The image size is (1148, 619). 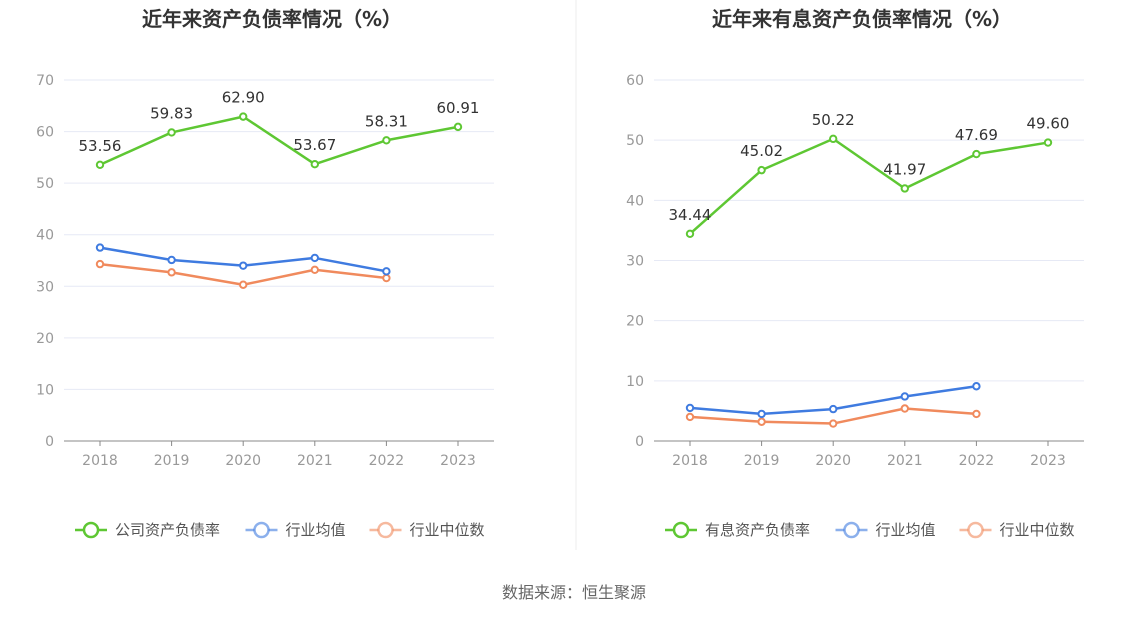 I want to click on legend-item: 公司资产负债率, so click(x=147, y=530).